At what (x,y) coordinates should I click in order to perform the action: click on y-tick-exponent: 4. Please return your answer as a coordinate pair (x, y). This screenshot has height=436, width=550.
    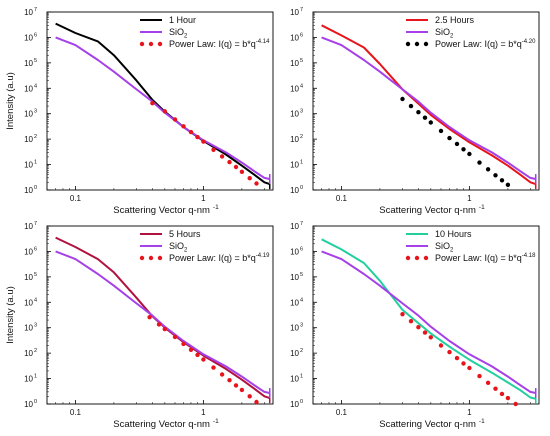
    Looking at the image, I should click on (301, 300).